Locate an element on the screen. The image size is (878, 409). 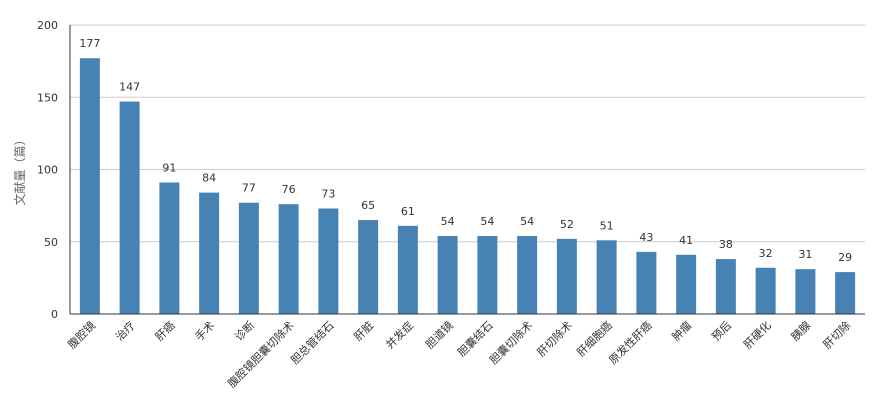
x-tick-label: 并发症 is located at coordinates (399, 334).